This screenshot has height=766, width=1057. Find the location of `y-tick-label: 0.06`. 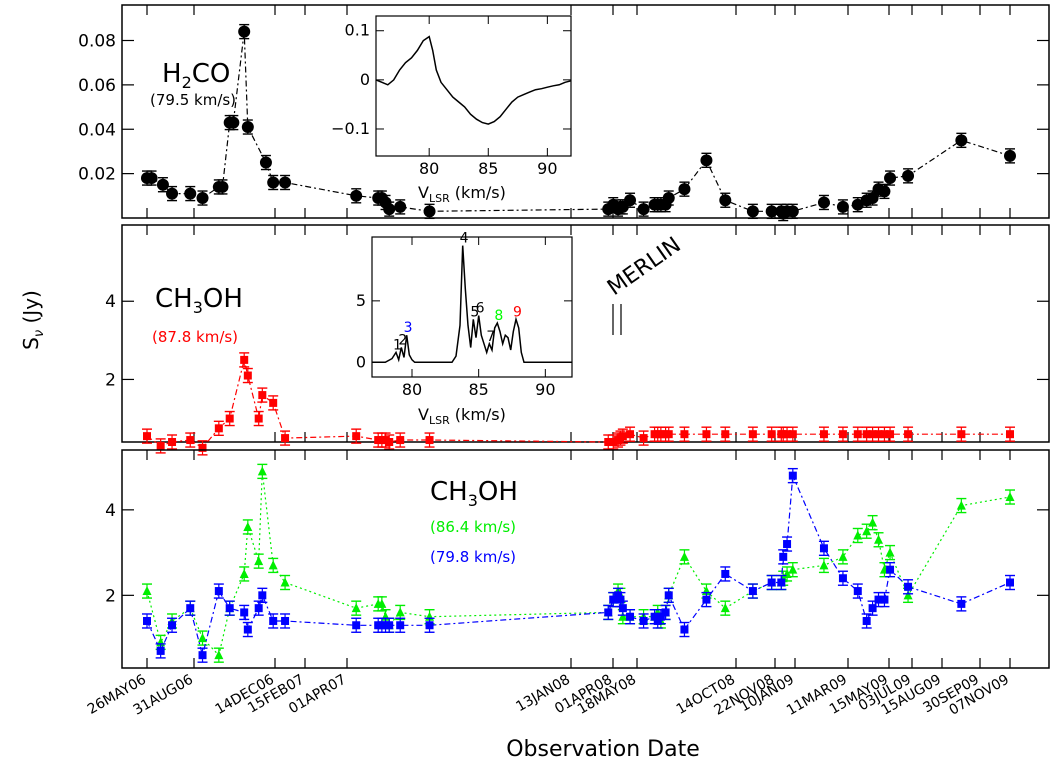

y-tick-label: 0.06 is located at coordinates (97, 86).